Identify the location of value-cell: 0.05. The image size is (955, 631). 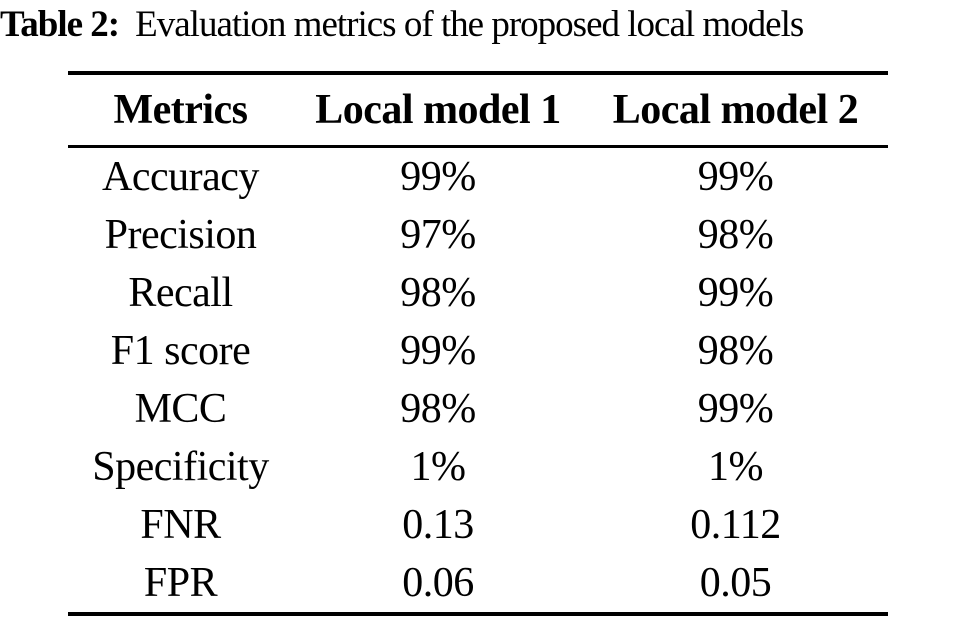
(735, 583).